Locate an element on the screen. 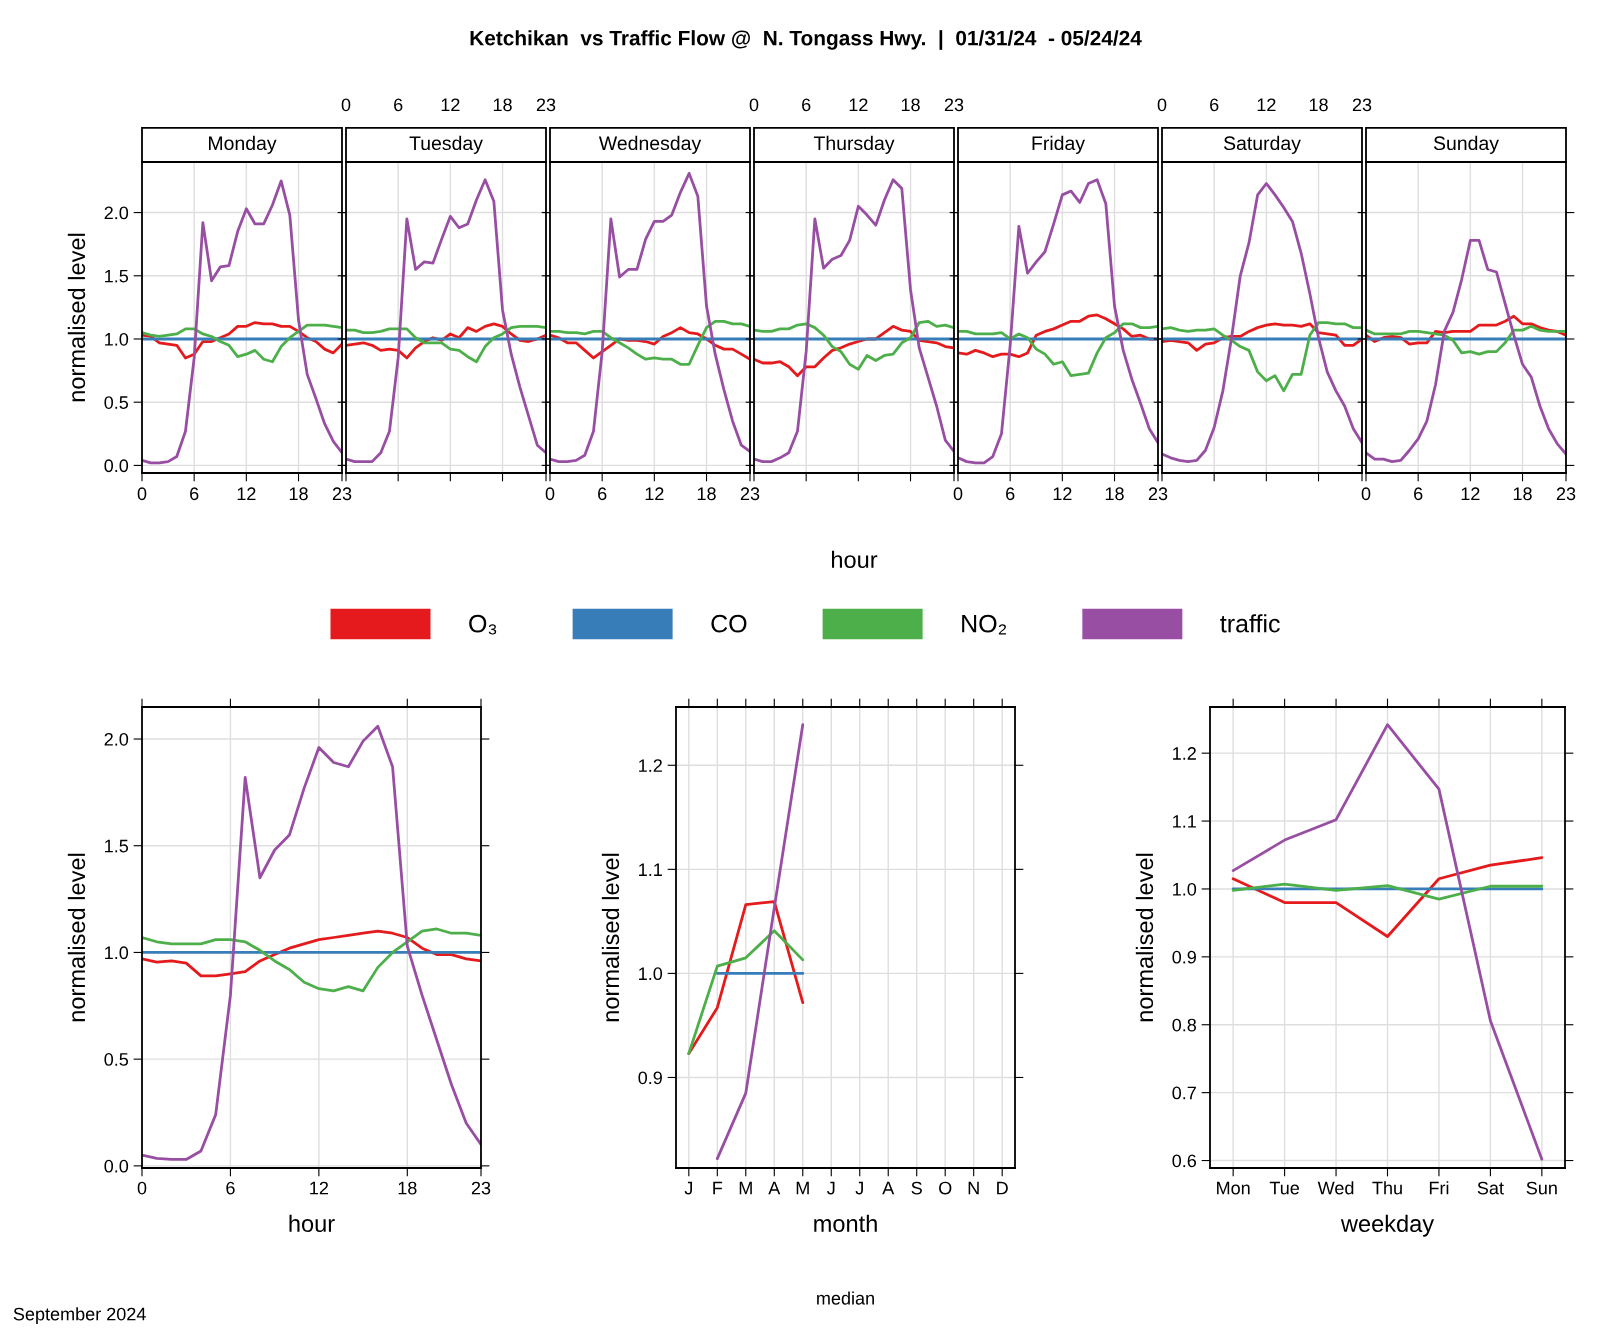  text: September 2024 is located at coordinates (79, 1316).